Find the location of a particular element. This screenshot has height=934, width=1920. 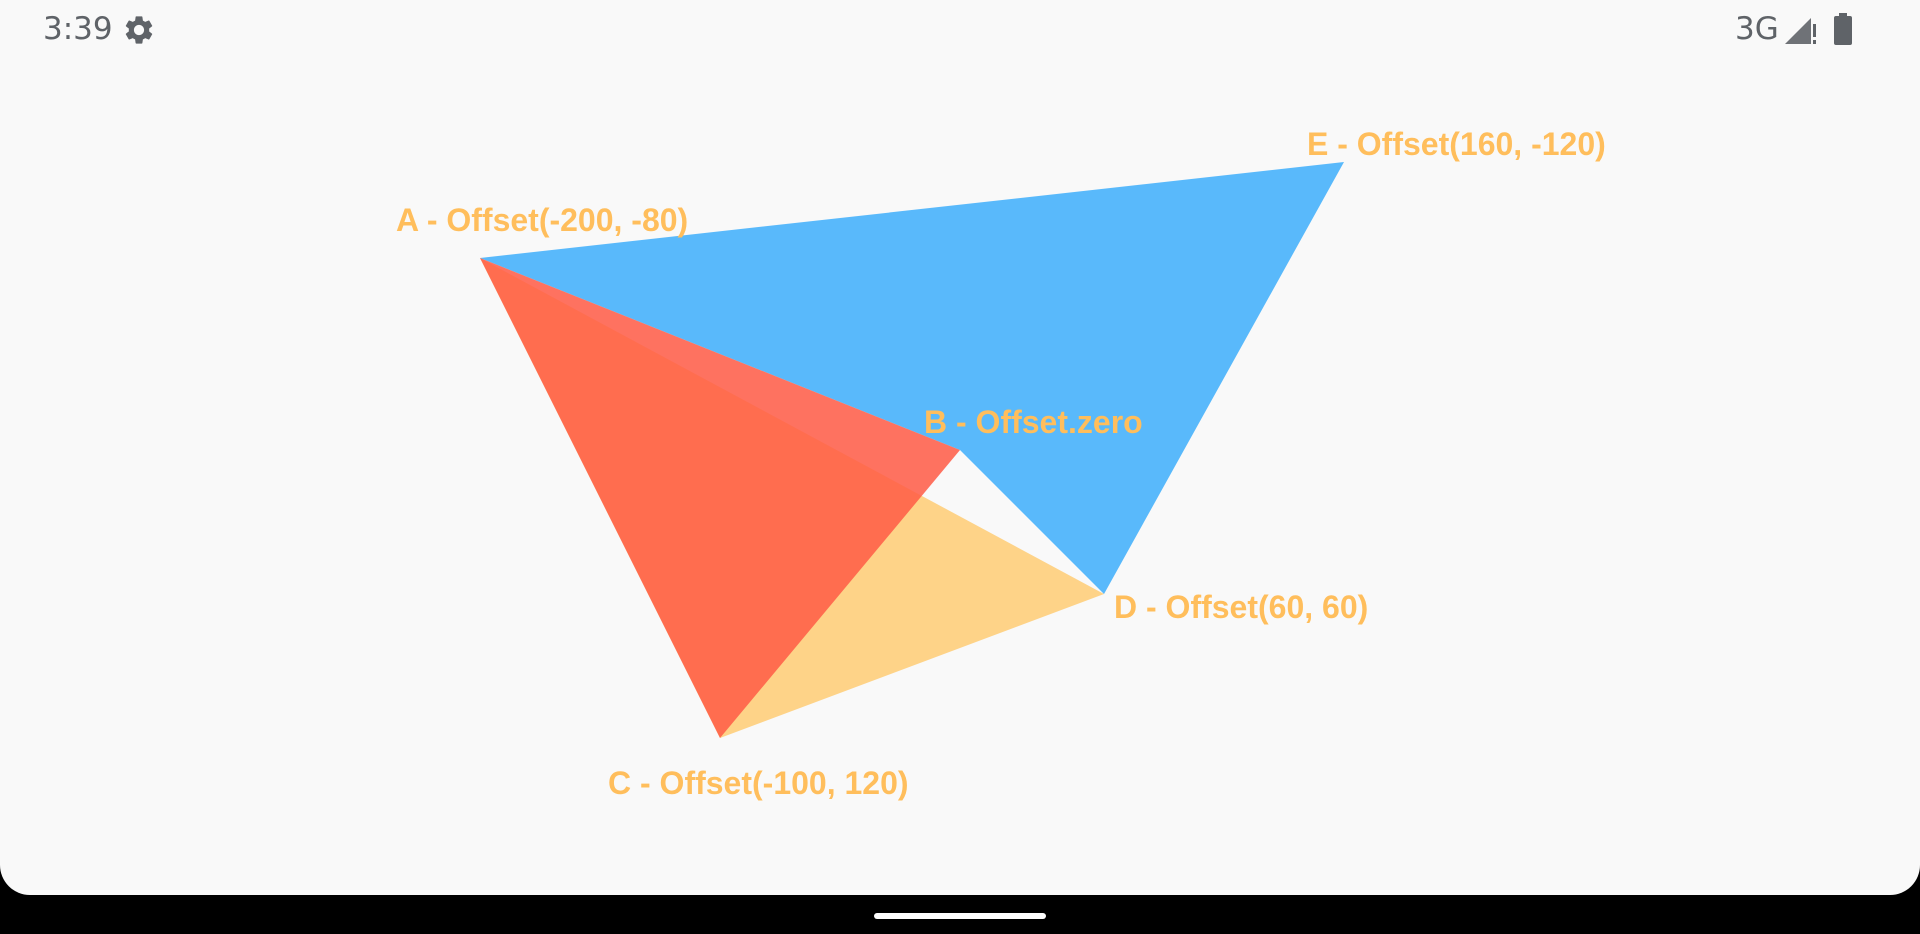

navigation-bar is located at coordinates (960, 914).